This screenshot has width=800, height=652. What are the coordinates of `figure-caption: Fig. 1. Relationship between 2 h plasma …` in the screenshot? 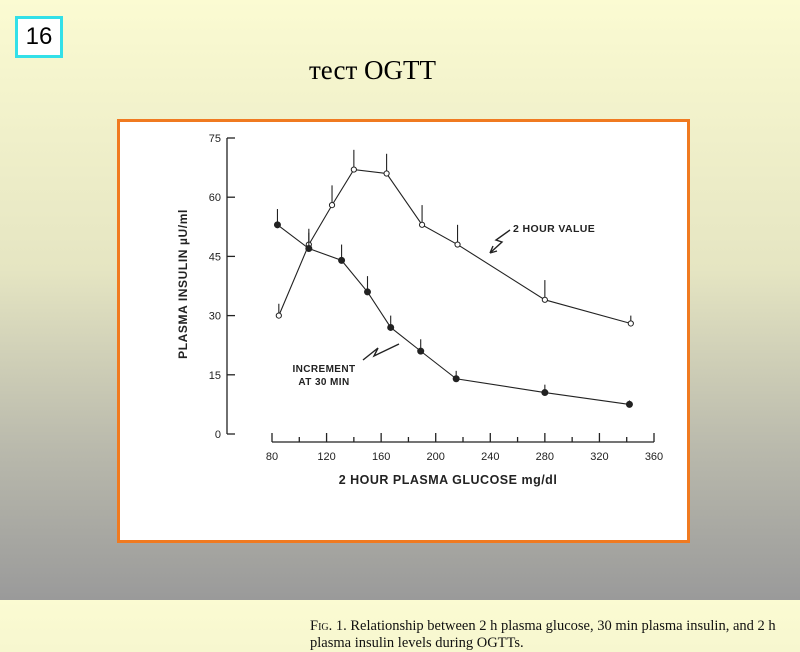 It's located at (555, 635).